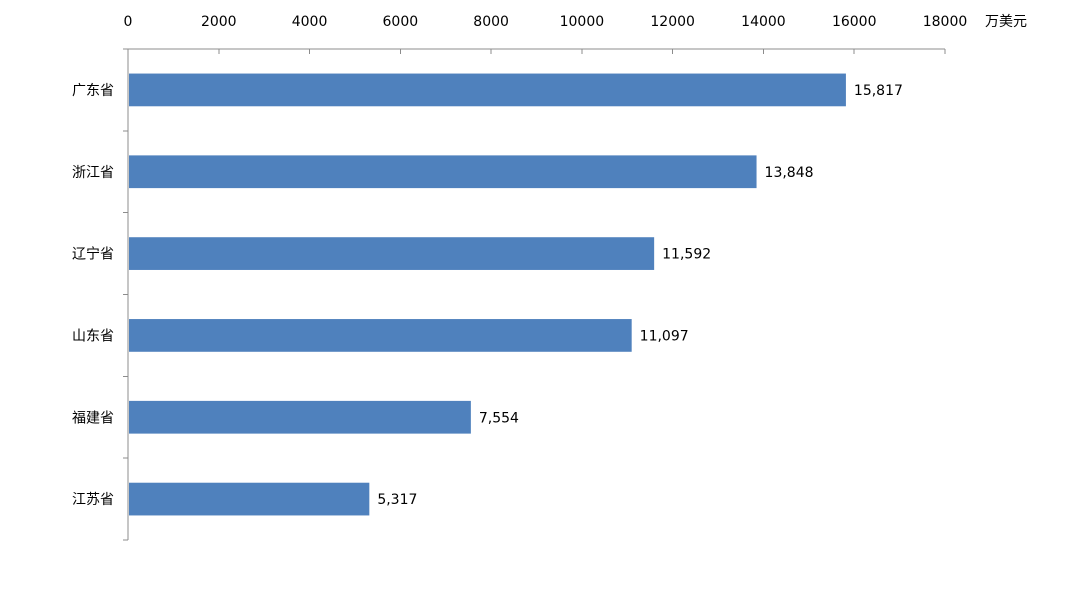 This screenshot has width=1080, height=593. I want to click on category-label-5: 江苏省, so click(93, 500).